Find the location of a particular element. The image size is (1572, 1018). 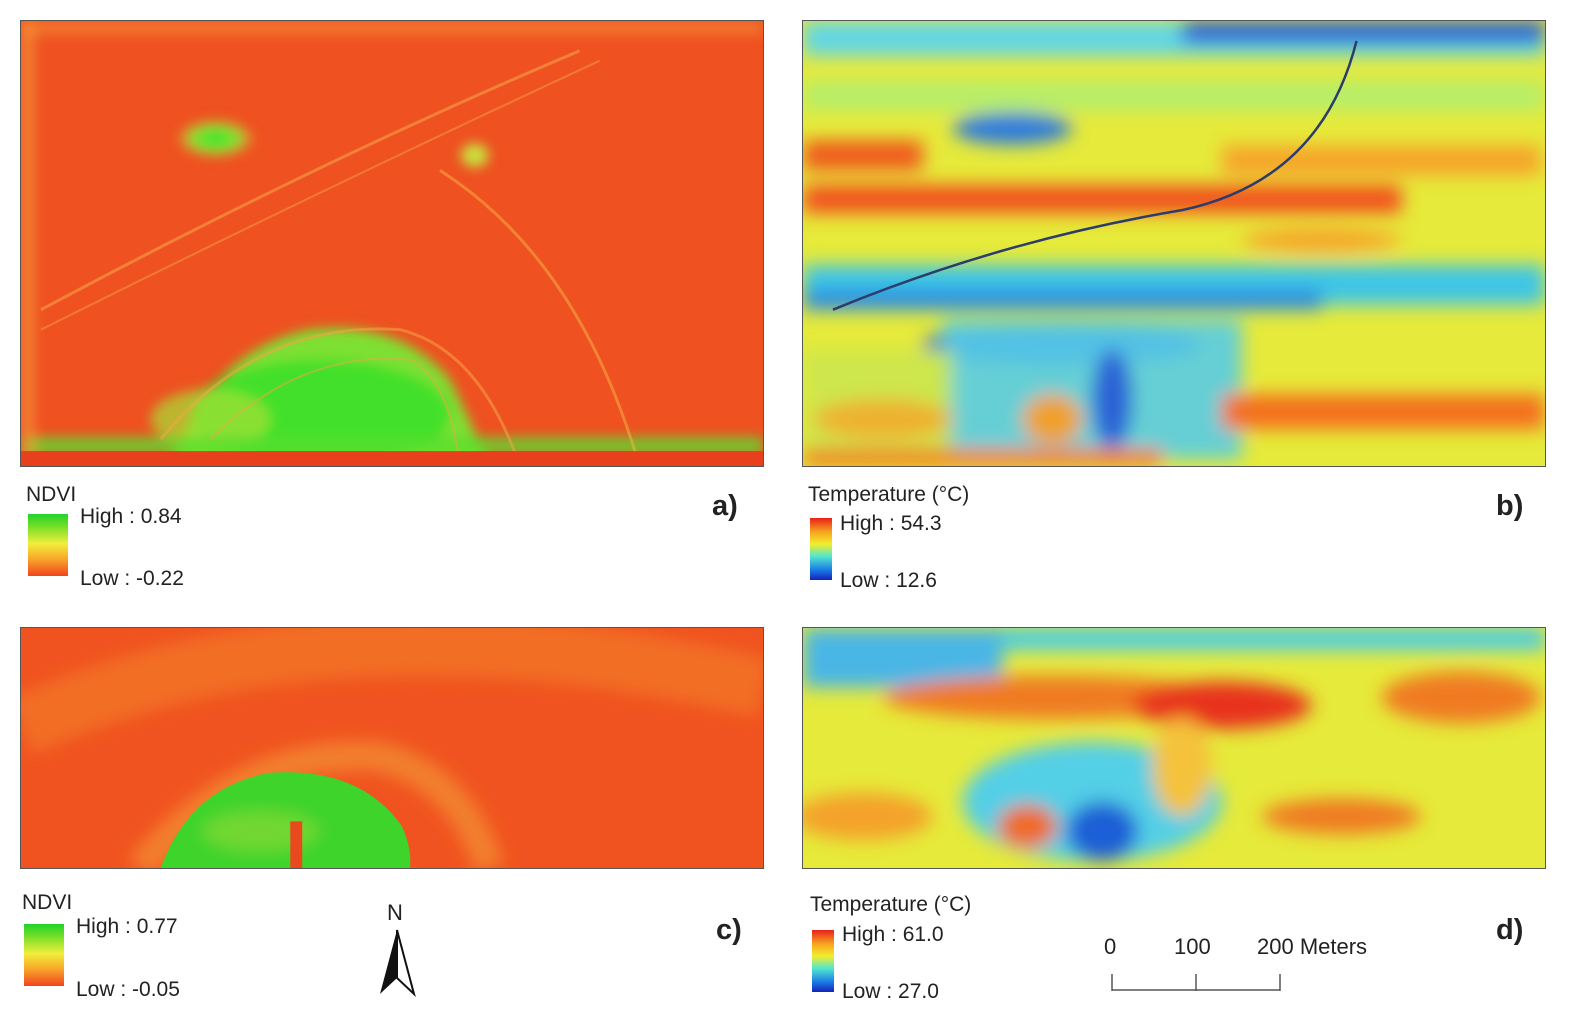

legend-title-b: Temperature (°C) is located at coordinates (889, 494).